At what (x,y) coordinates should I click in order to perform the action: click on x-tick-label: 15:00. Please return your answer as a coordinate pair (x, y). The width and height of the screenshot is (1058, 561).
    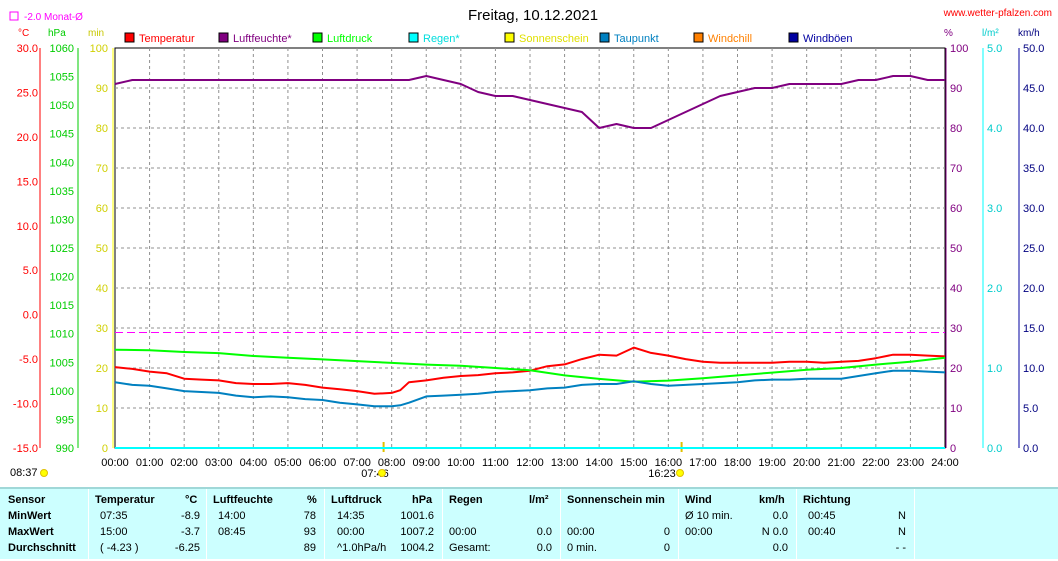
    Looking at the image, I should click on (634, 463).